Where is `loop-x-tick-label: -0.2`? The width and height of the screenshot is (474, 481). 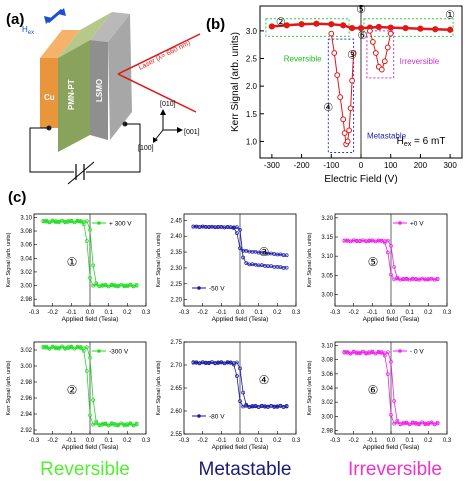
loop-x-tick-label: -0.2 is located at coordinates (353, 441).